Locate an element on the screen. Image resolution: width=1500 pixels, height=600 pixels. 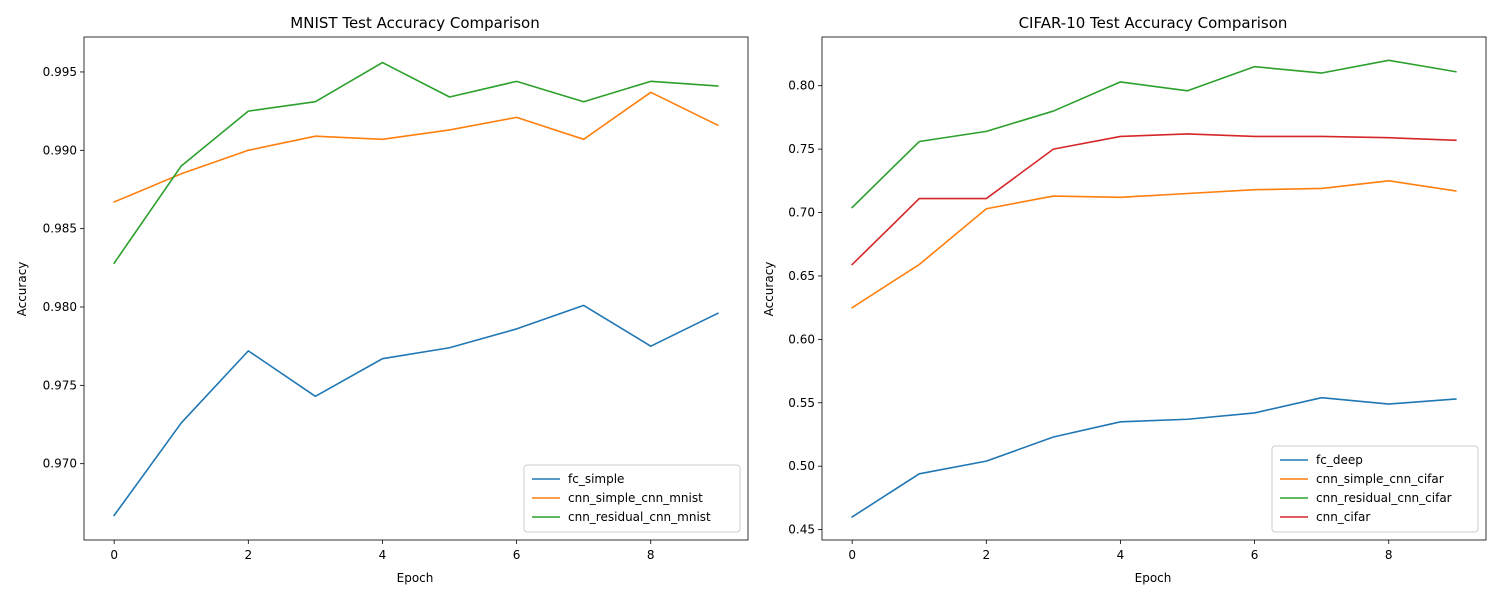
legend-label: fc_simple is located at coordinates (596, 479).